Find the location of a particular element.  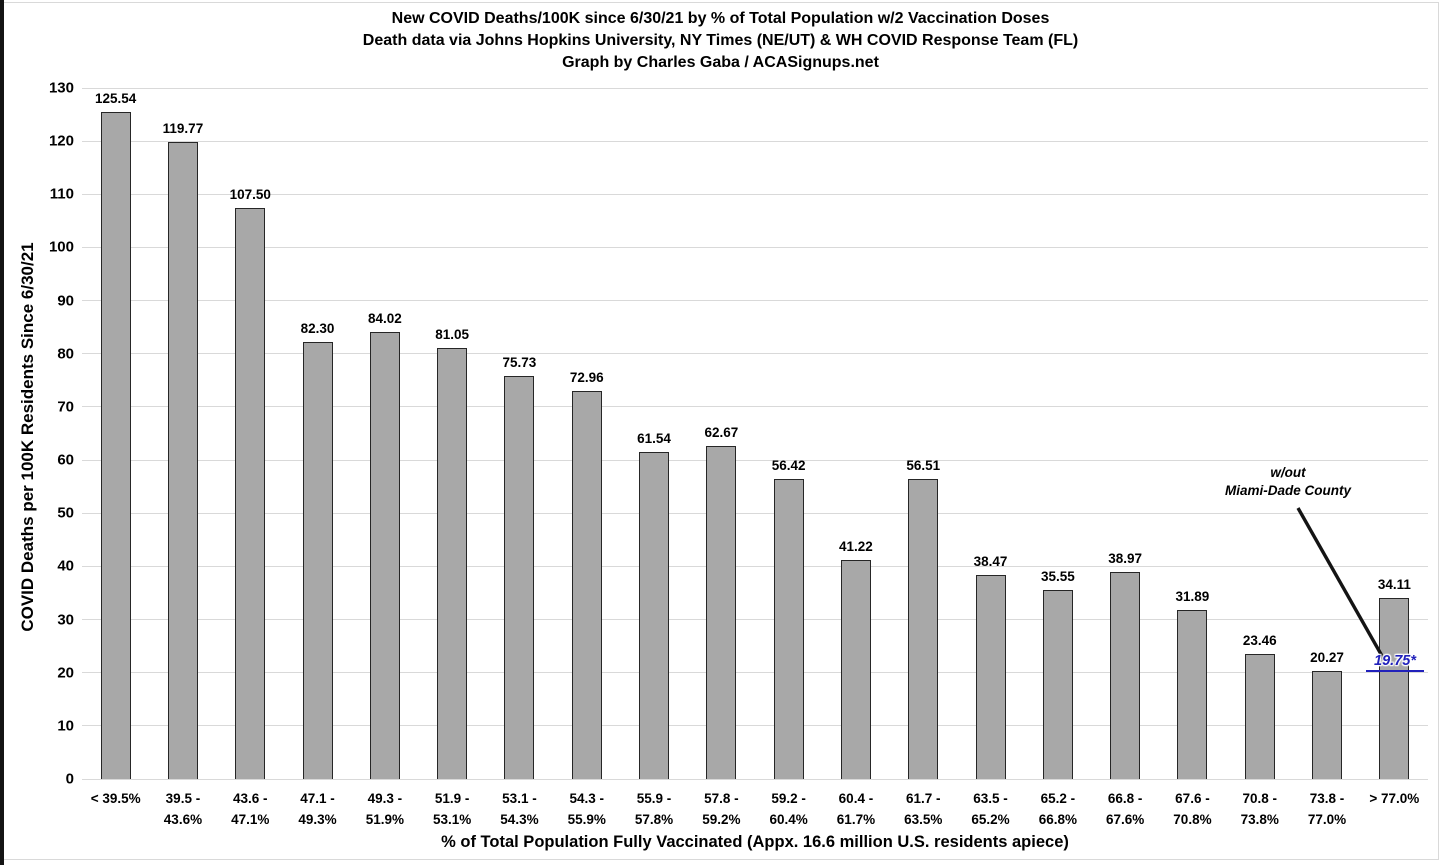

x-category-label: 70.8 - 73.8% is located at coordinates (1259, 809).